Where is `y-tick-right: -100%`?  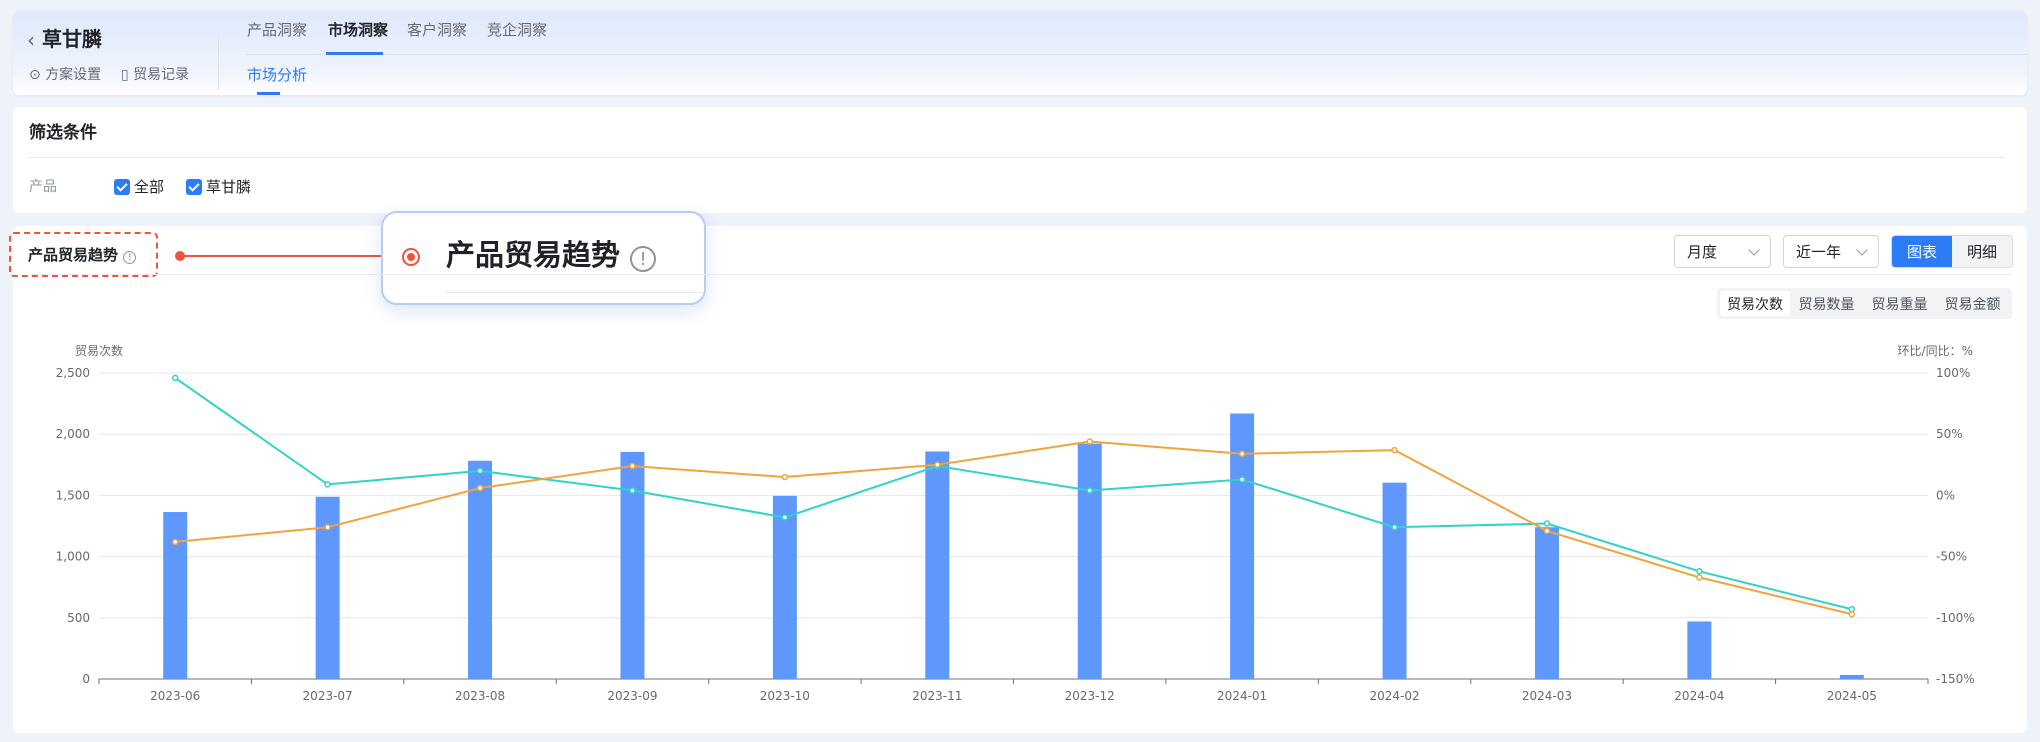 y-tick-right: -100% is located at coordinates (1955, 618).